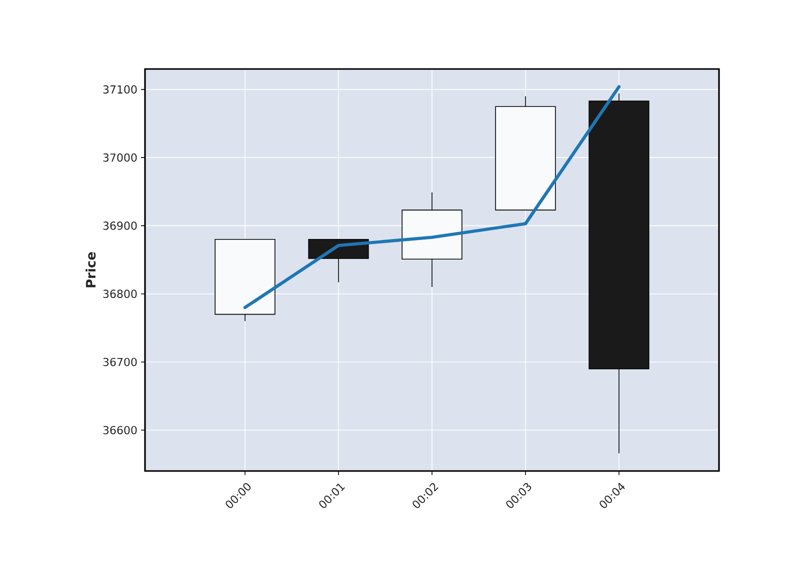  What do you see at coordinates (91, 270) in the screenshot?
I see `y-axis-title: Price` at bounding box center [91, 270].